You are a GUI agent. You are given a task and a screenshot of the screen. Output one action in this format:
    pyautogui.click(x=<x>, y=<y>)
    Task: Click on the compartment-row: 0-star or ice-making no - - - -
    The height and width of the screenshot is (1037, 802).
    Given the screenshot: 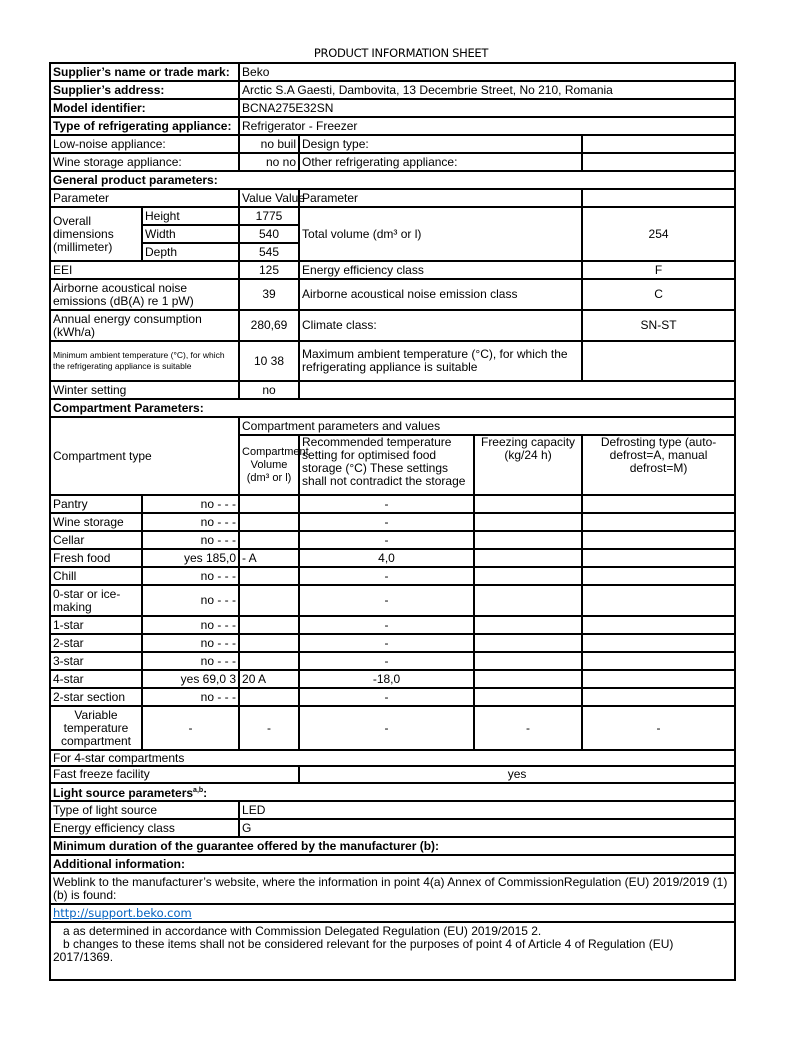 What is the action you would take?
    pyautogui.click(x=393, y=600)
    